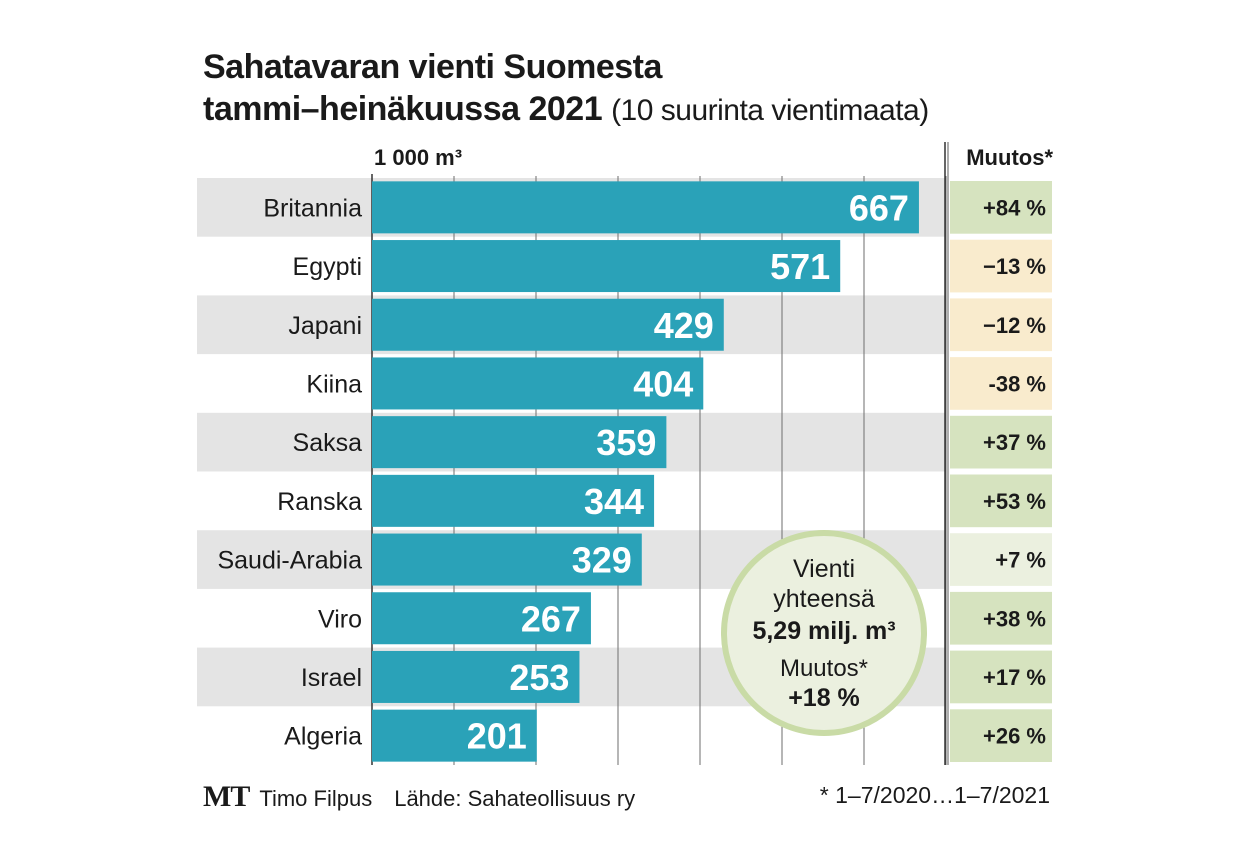  I want to click on change-header: Muutos*, so click(1009, 157).